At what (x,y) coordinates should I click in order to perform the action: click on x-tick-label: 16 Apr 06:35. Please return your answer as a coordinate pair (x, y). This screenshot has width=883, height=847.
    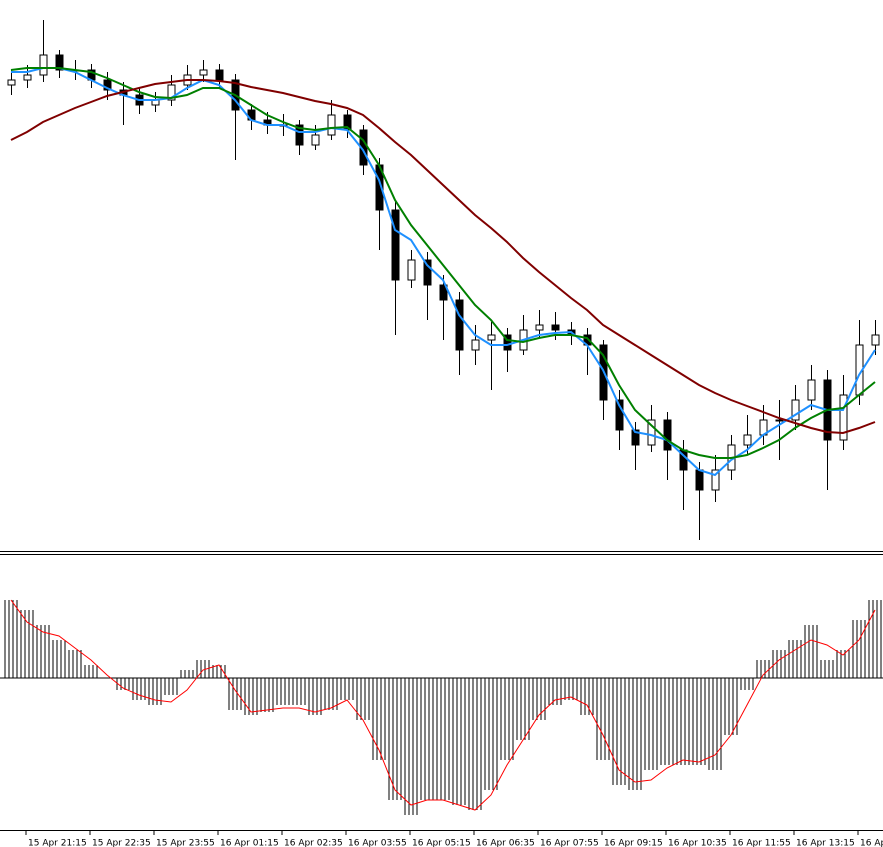
    Looking at the image, I should click on (505, 843).